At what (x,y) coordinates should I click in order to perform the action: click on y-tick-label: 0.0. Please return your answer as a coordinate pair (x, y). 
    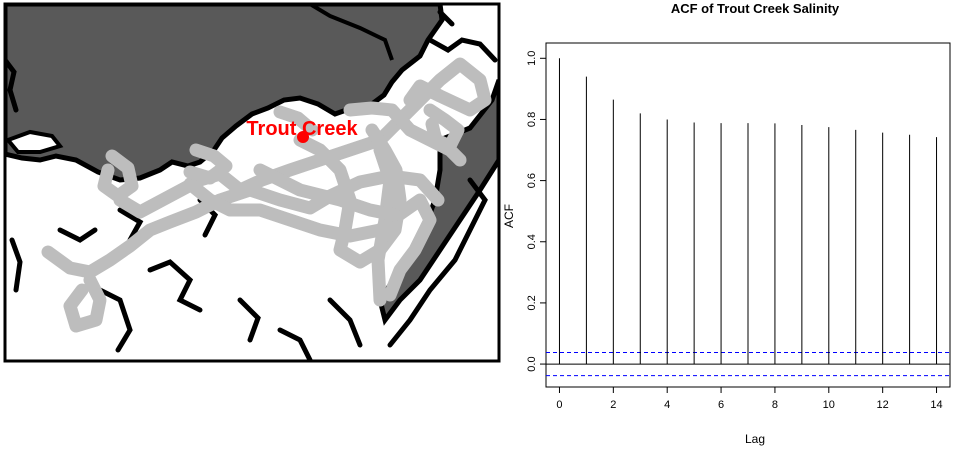
    Looking at the image, I should click on (532, 363).